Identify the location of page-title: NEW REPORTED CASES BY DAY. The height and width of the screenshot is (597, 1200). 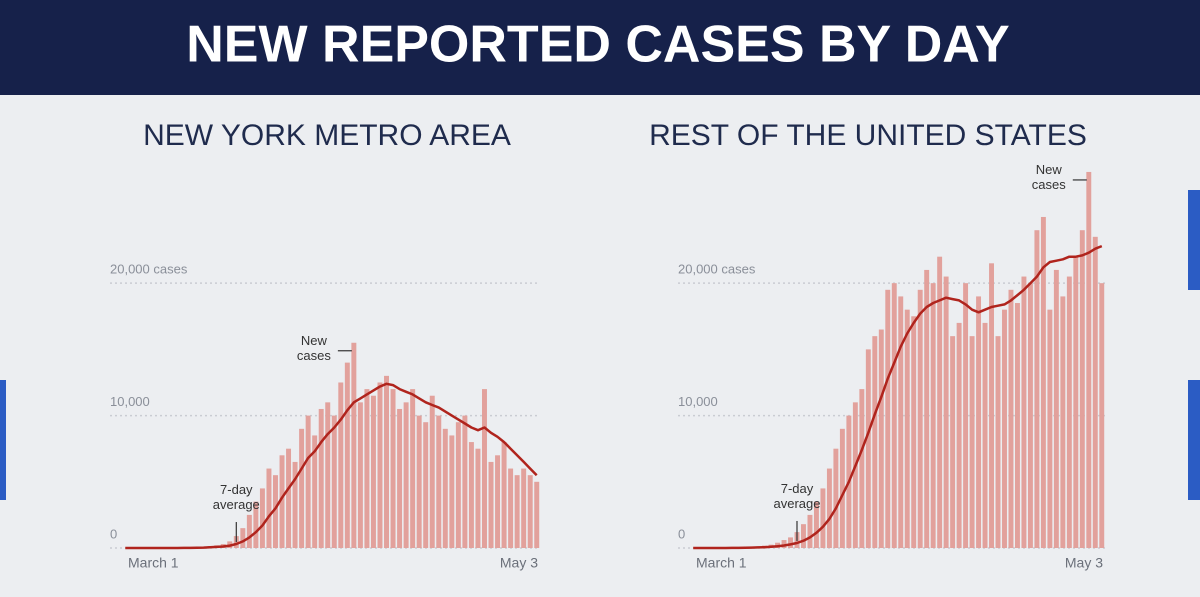
(598, 45).